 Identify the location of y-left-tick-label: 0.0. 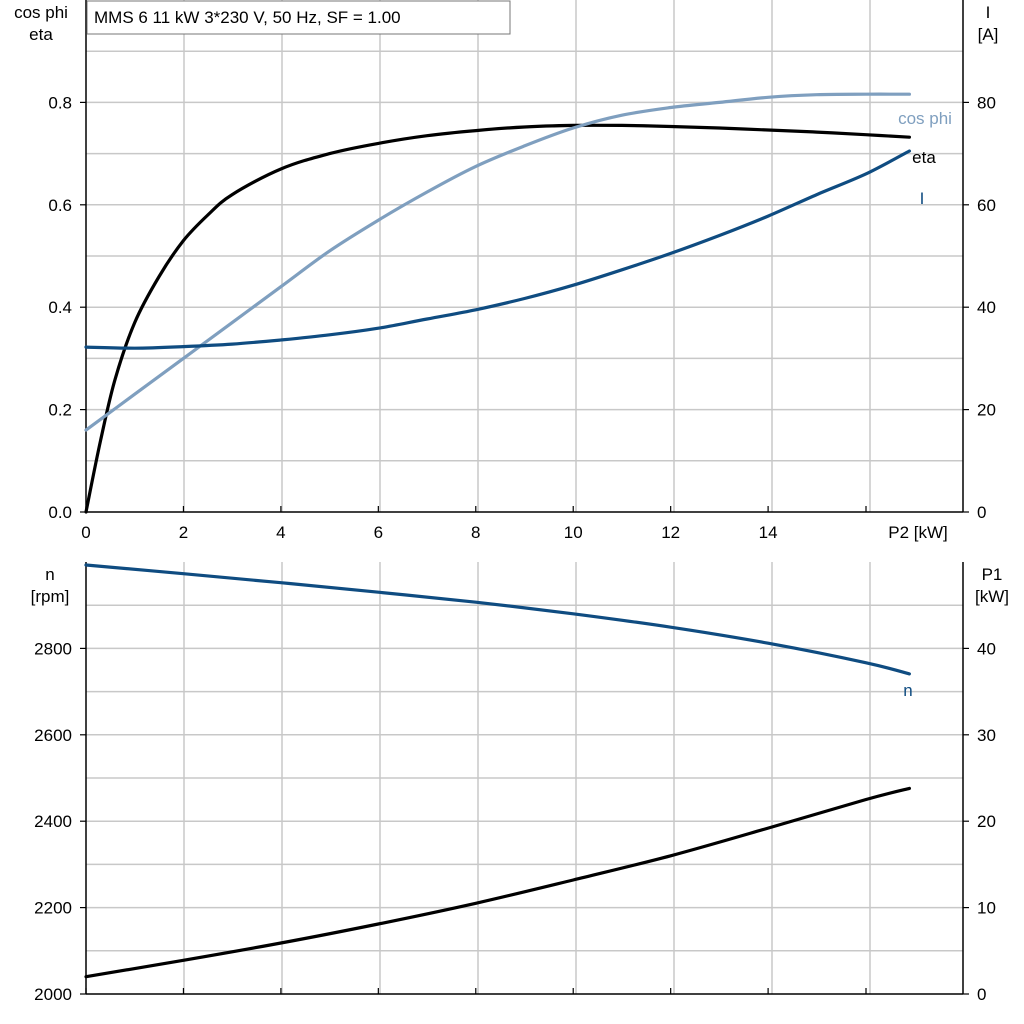
(60, 512).